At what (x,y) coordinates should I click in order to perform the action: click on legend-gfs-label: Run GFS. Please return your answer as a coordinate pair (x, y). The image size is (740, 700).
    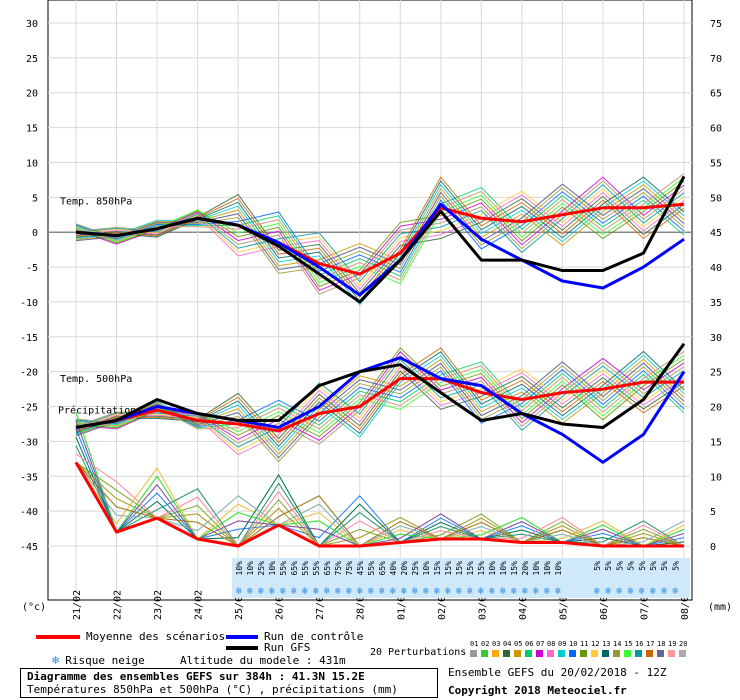
    Looking at the image, I should click on (287, 647).